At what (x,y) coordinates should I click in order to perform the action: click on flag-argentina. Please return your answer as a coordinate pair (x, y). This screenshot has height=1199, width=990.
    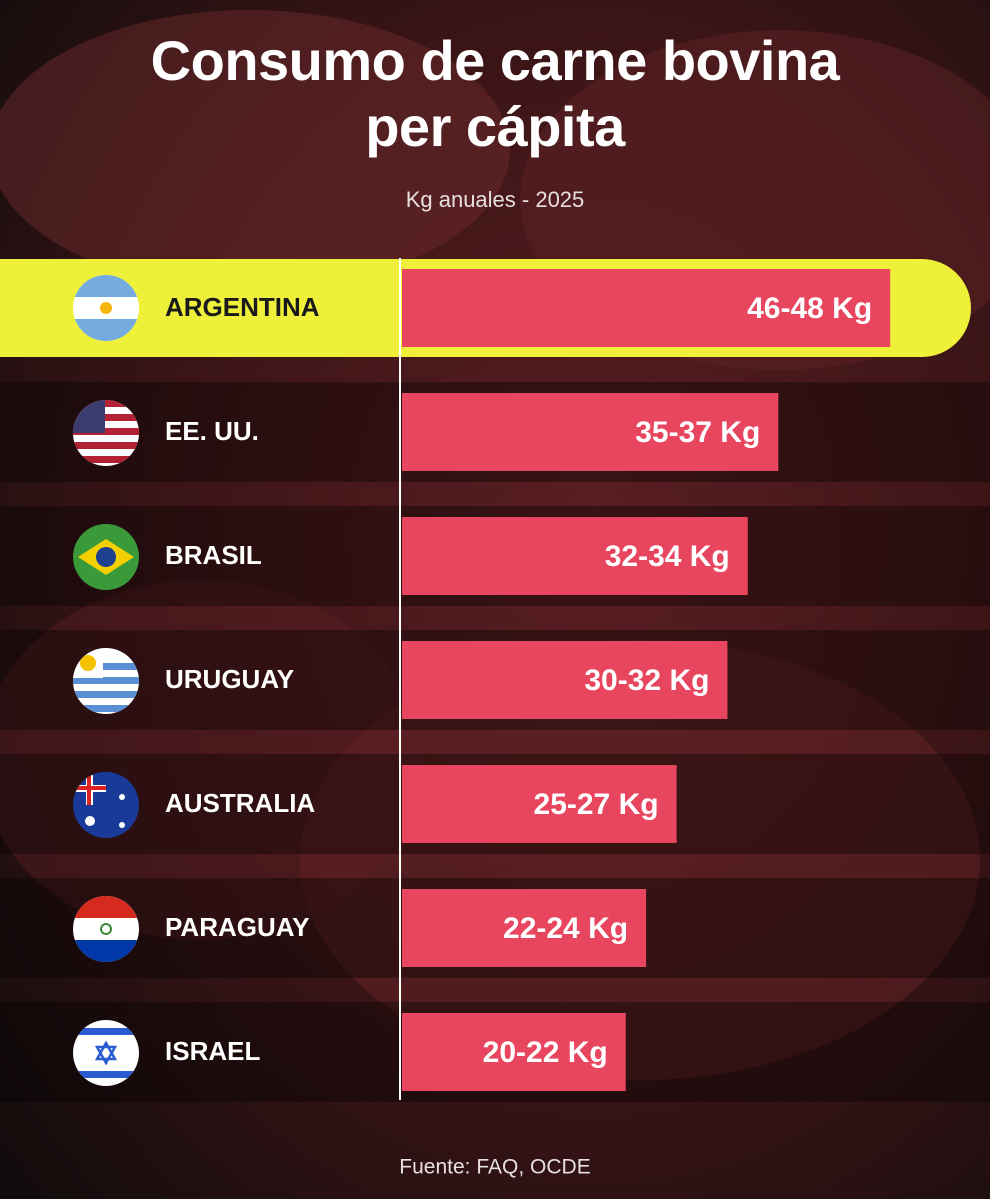
    Looking at the image, I should click on (106, 308).